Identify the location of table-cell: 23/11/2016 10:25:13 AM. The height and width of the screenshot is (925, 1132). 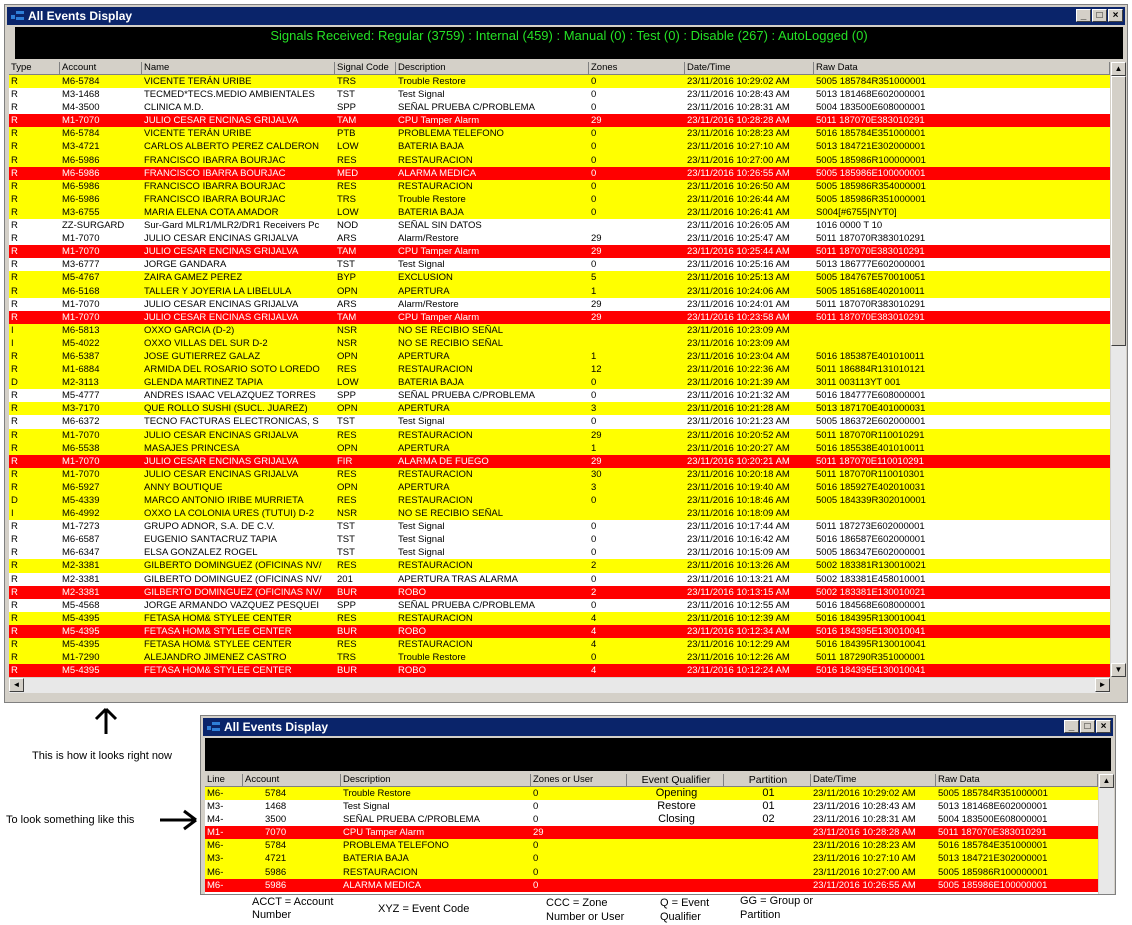
(738, 278).